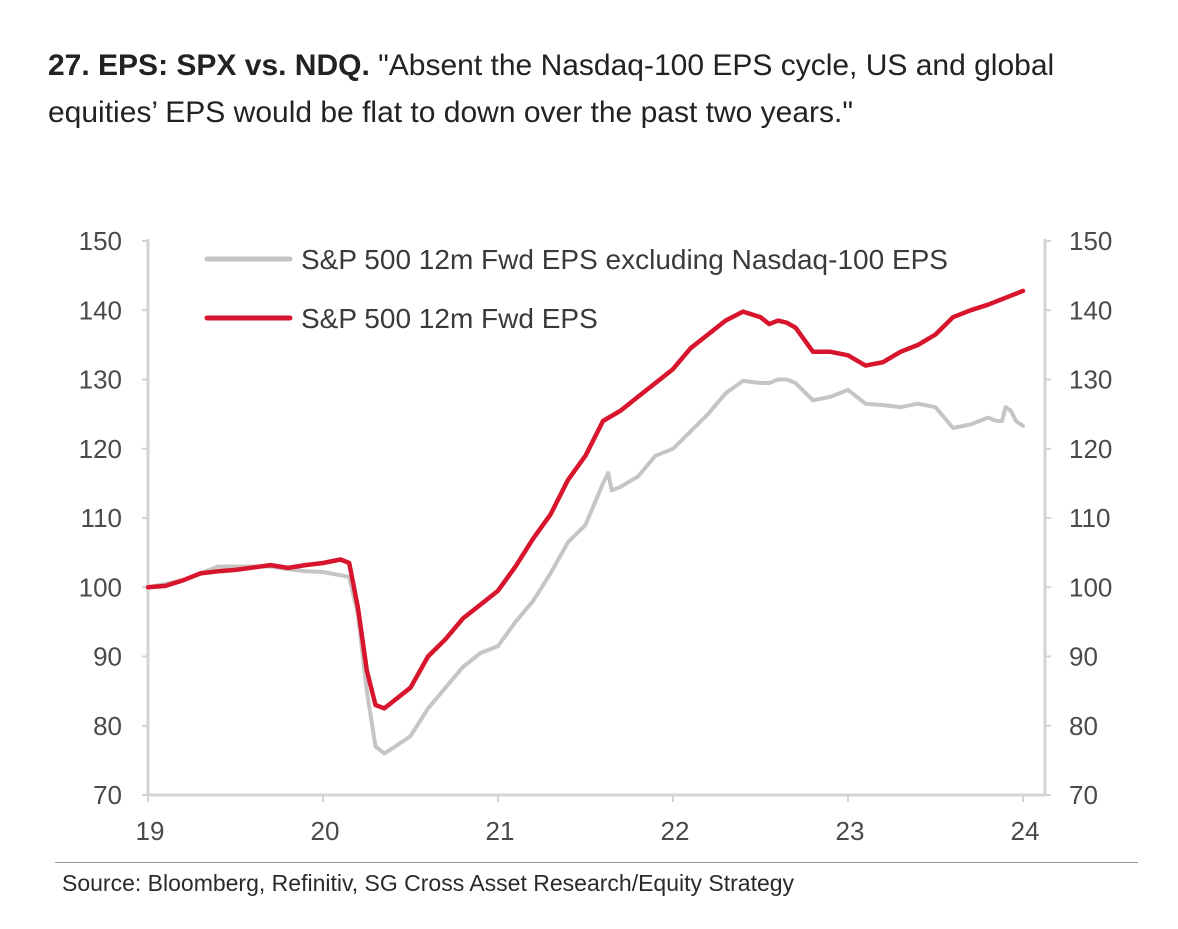  Describe the element at coordinates (1083, 795) in the screenshot. I see `y-tick-label-right: 70` at that location.